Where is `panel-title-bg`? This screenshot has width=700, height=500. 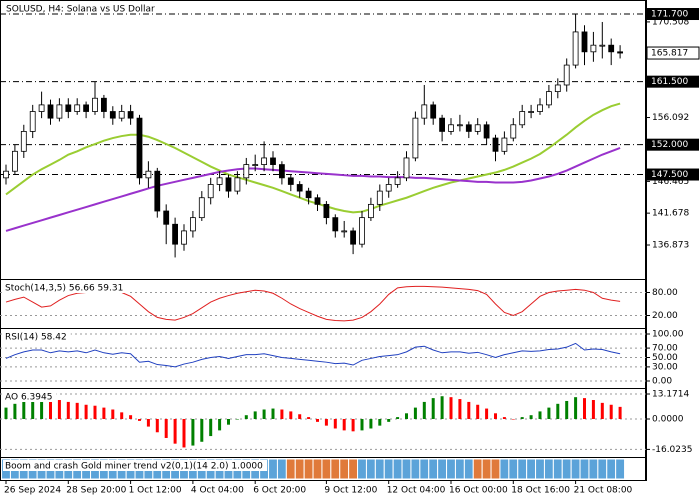
panel-title-bg is located at coordinates (65, 287).